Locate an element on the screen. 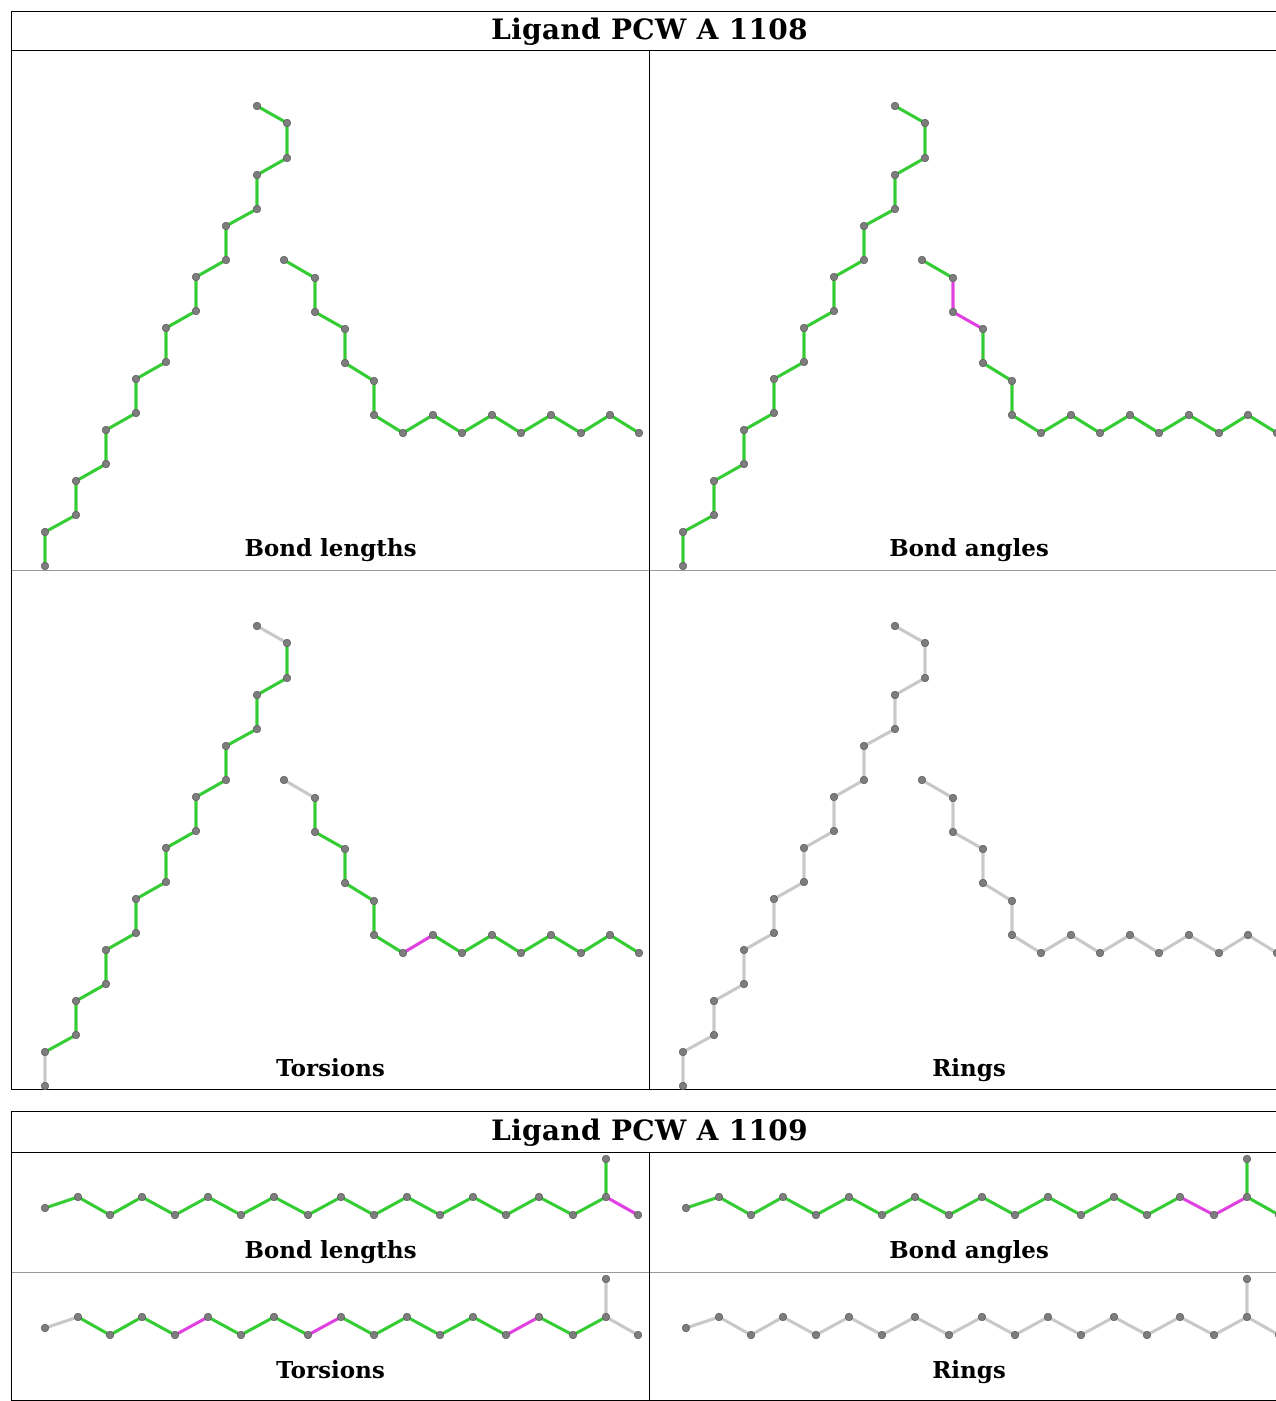  panel-caption: Rings is located at coordinates (969, 1370).